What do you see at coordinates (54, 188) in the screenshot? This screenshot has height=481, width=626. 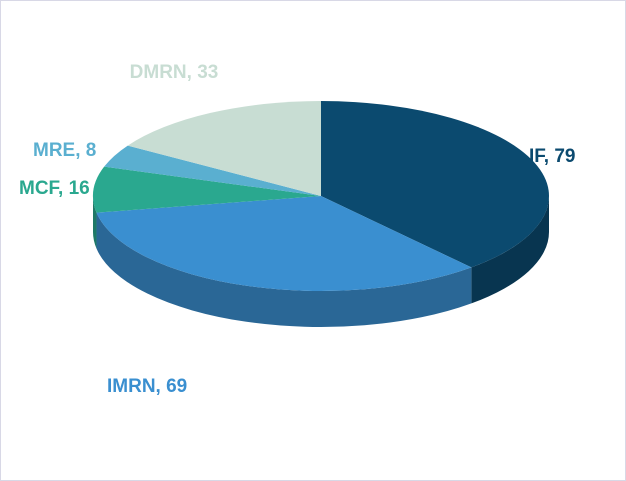 I see `data-label: MCF, 16` at bounding box center [54, 188].